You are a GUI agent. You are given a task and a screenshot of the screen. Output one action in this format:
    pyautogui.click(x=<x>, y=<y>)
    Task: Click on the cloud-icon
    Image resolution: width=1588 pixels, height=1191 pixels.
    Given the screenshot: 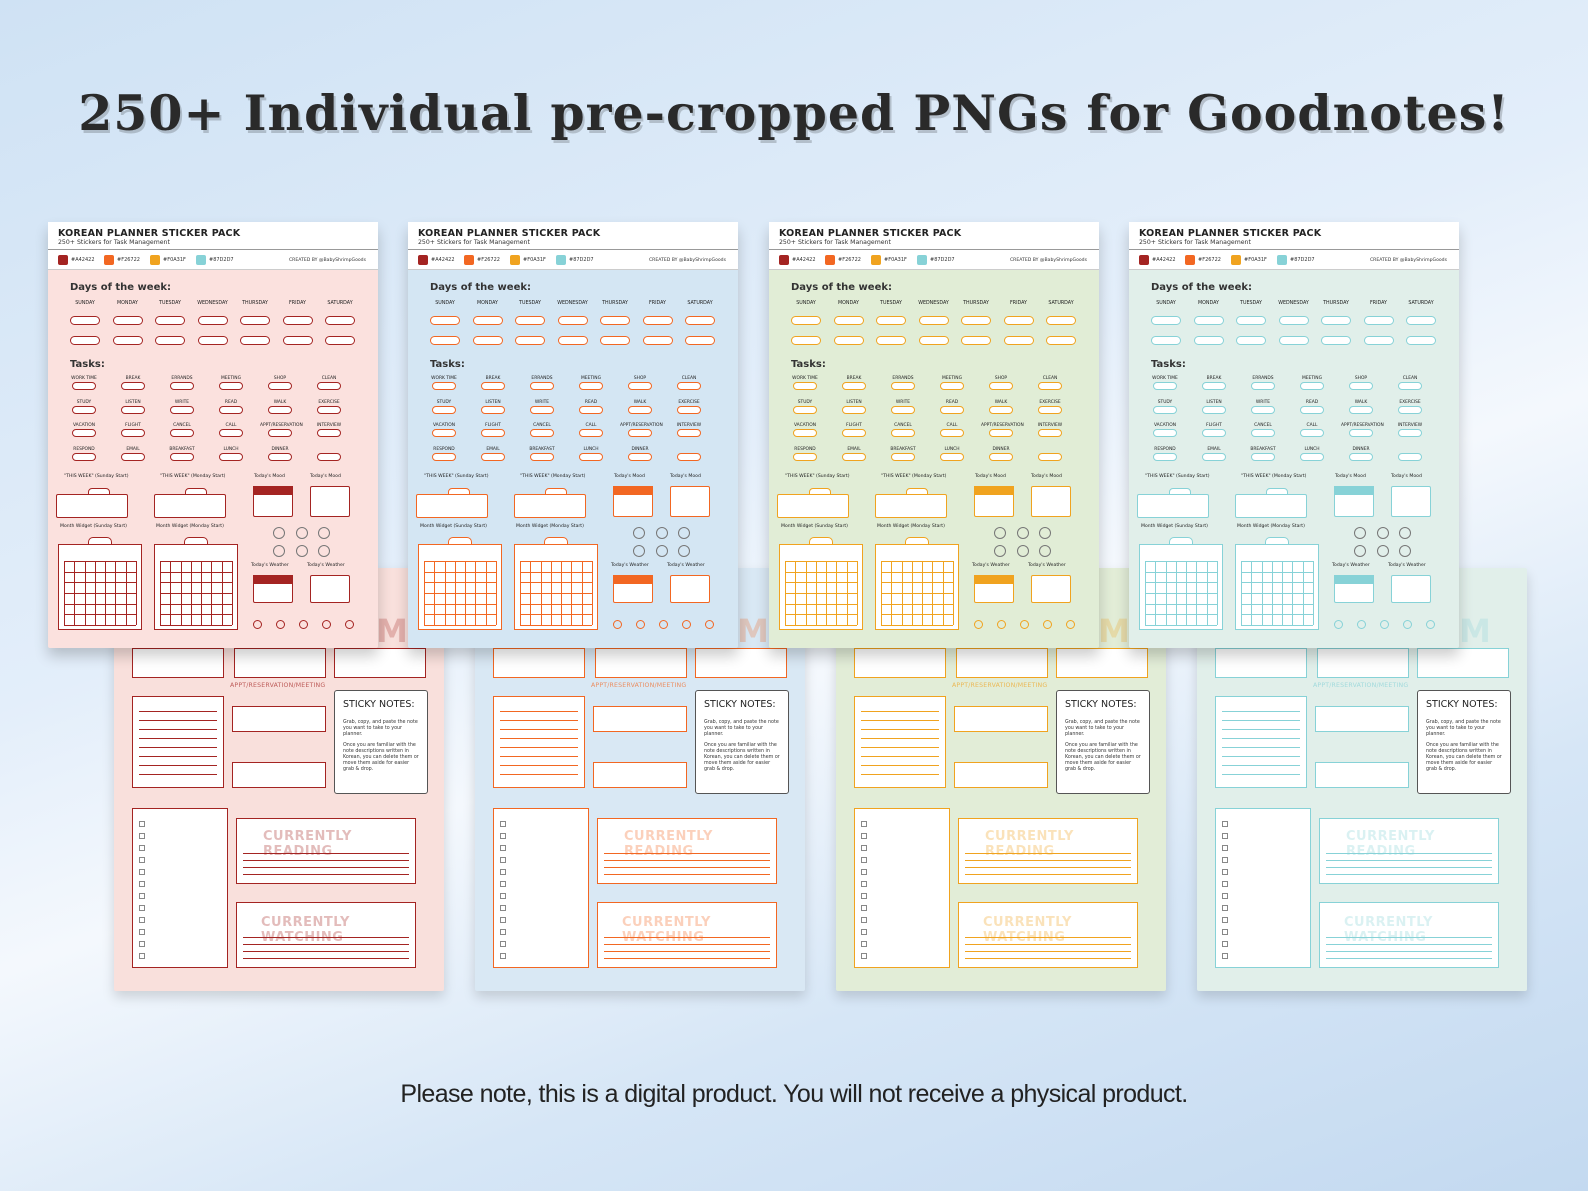 What is the action you would take?
    pyautogui.click(x=303, y=624)
    